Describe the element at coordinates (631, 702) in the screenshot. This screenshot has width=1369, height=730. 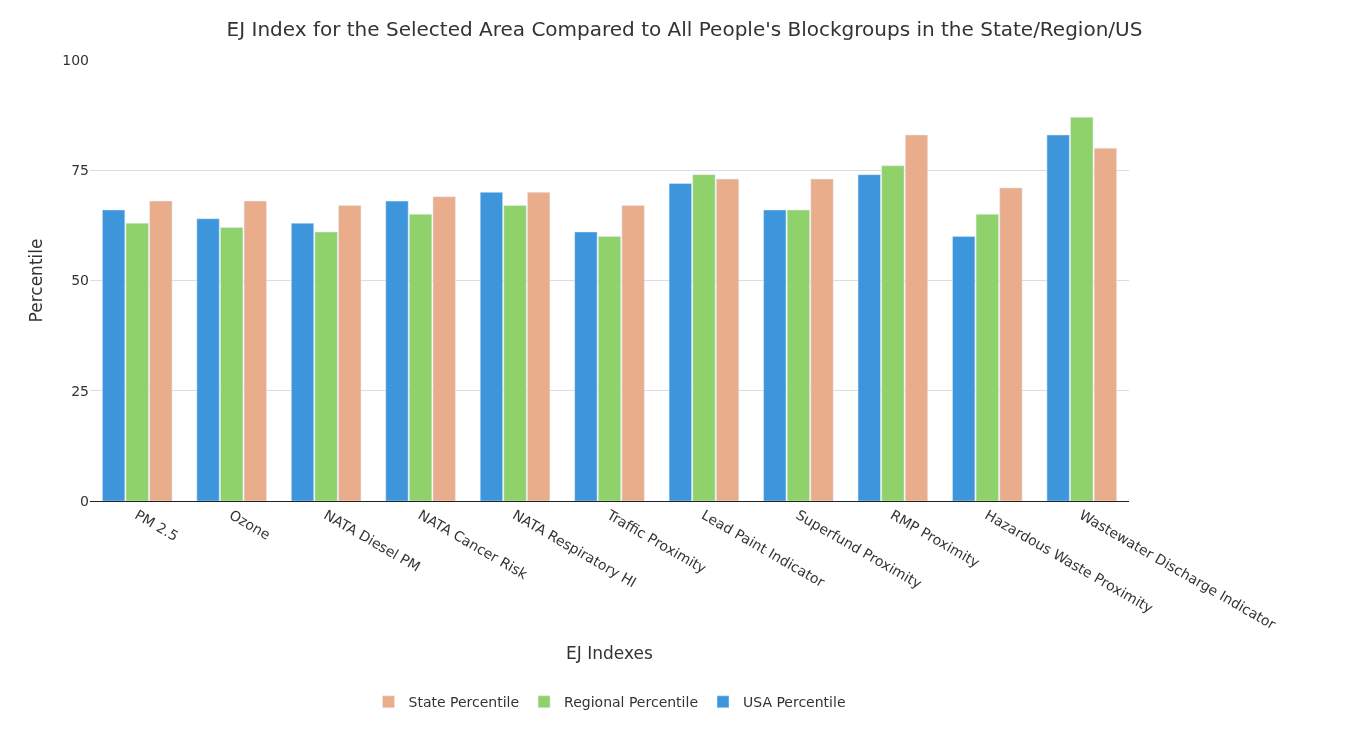
I see `legend-label: Regional Percentile` at that location.